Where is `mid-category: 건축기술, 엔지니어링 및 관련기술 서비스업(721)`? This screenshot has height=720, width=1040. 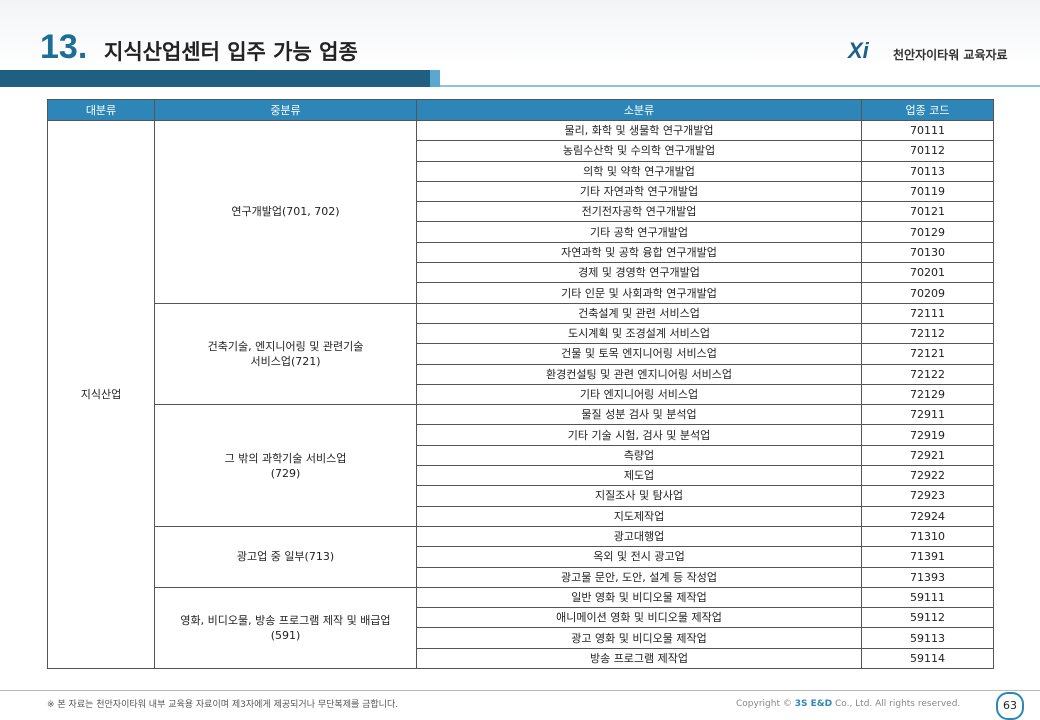
mid-category: 건축기술, 엔지니어링 및 관련기술 서비스업(721) is located at coordinates (285, 354).